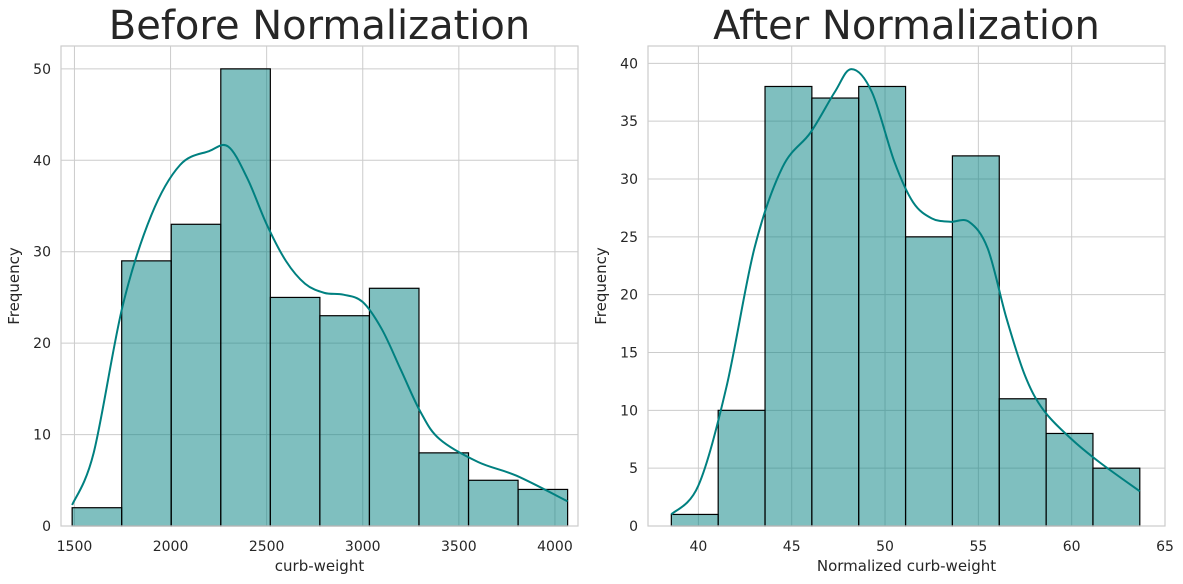 The image size is (1183, 584). What do you see at coordinates (459, 547) in the screenshot?
I see `x-tick-label: 3500` at bounding box center [459, 547].